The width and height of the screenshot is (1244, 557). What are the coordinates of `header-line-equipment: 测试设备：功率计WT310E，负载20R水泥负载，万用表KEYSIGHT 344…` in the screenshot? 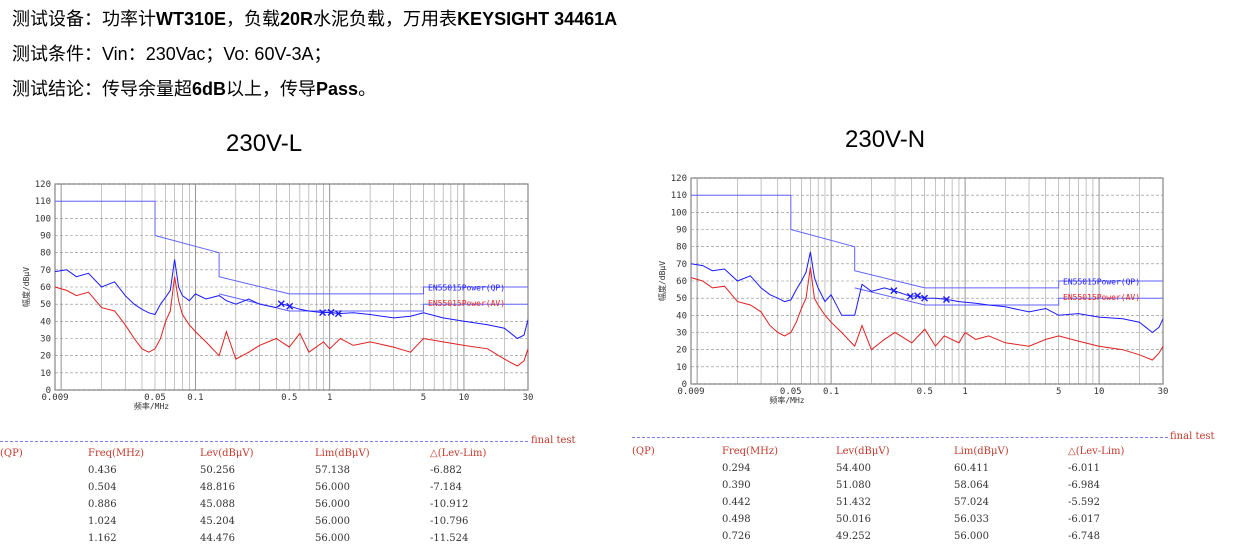 It's located at (314, 19).